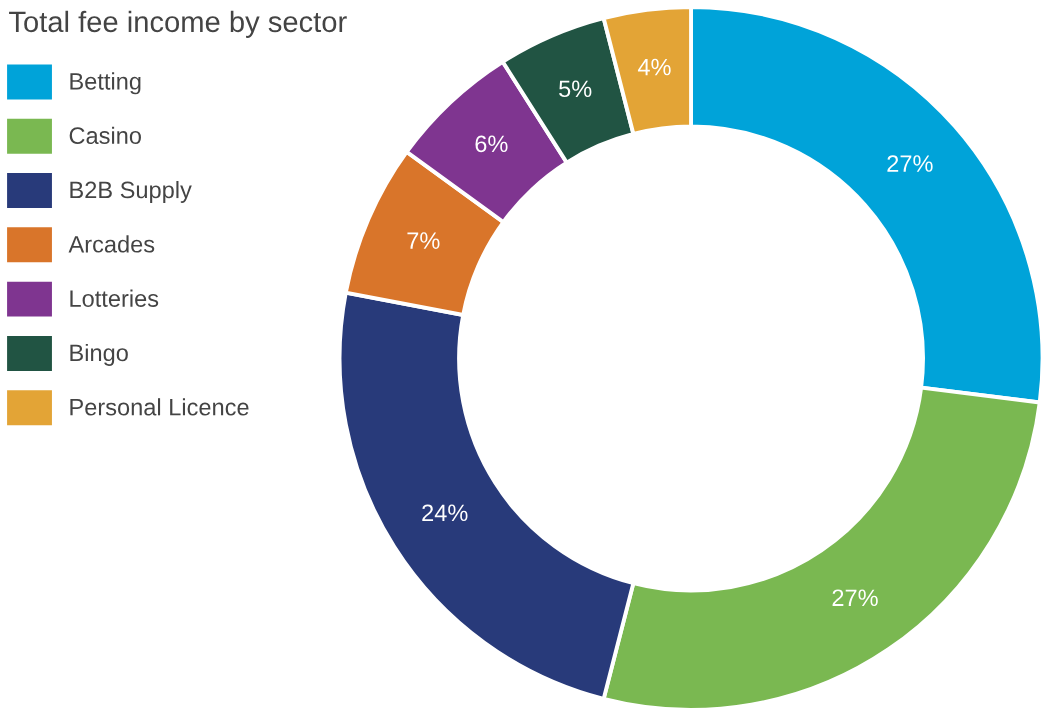  I want to click on legend-label: Personal Licence, so click(159, 407).